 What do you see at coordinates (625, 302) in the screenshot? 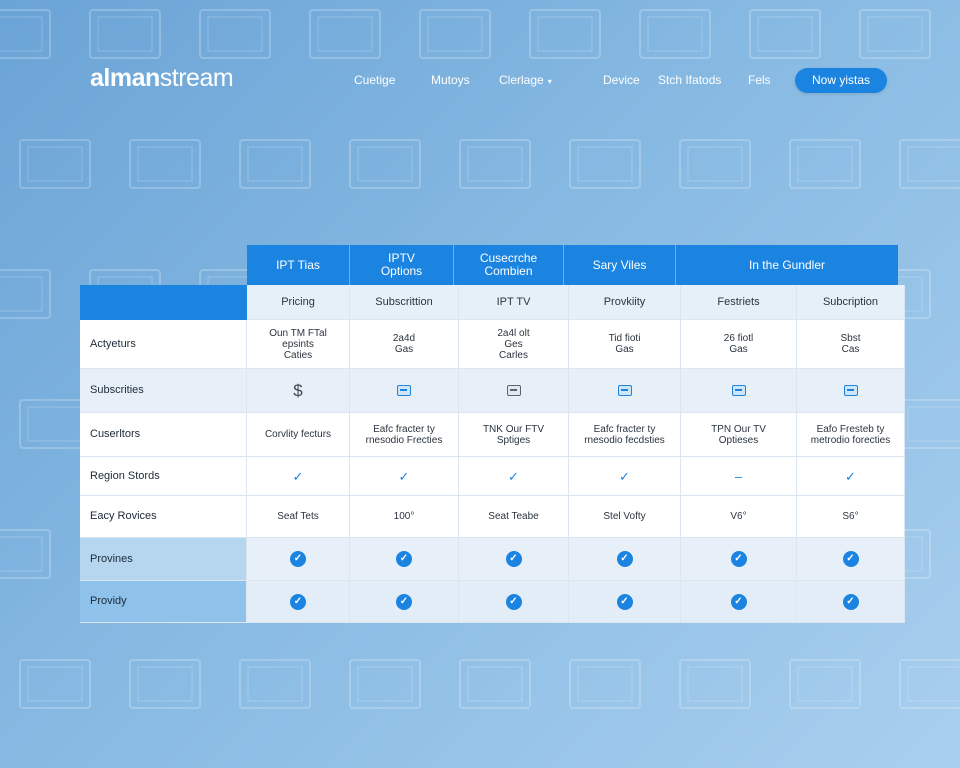
I see `column-header: Provkiity` at bounding box center [625, 302].